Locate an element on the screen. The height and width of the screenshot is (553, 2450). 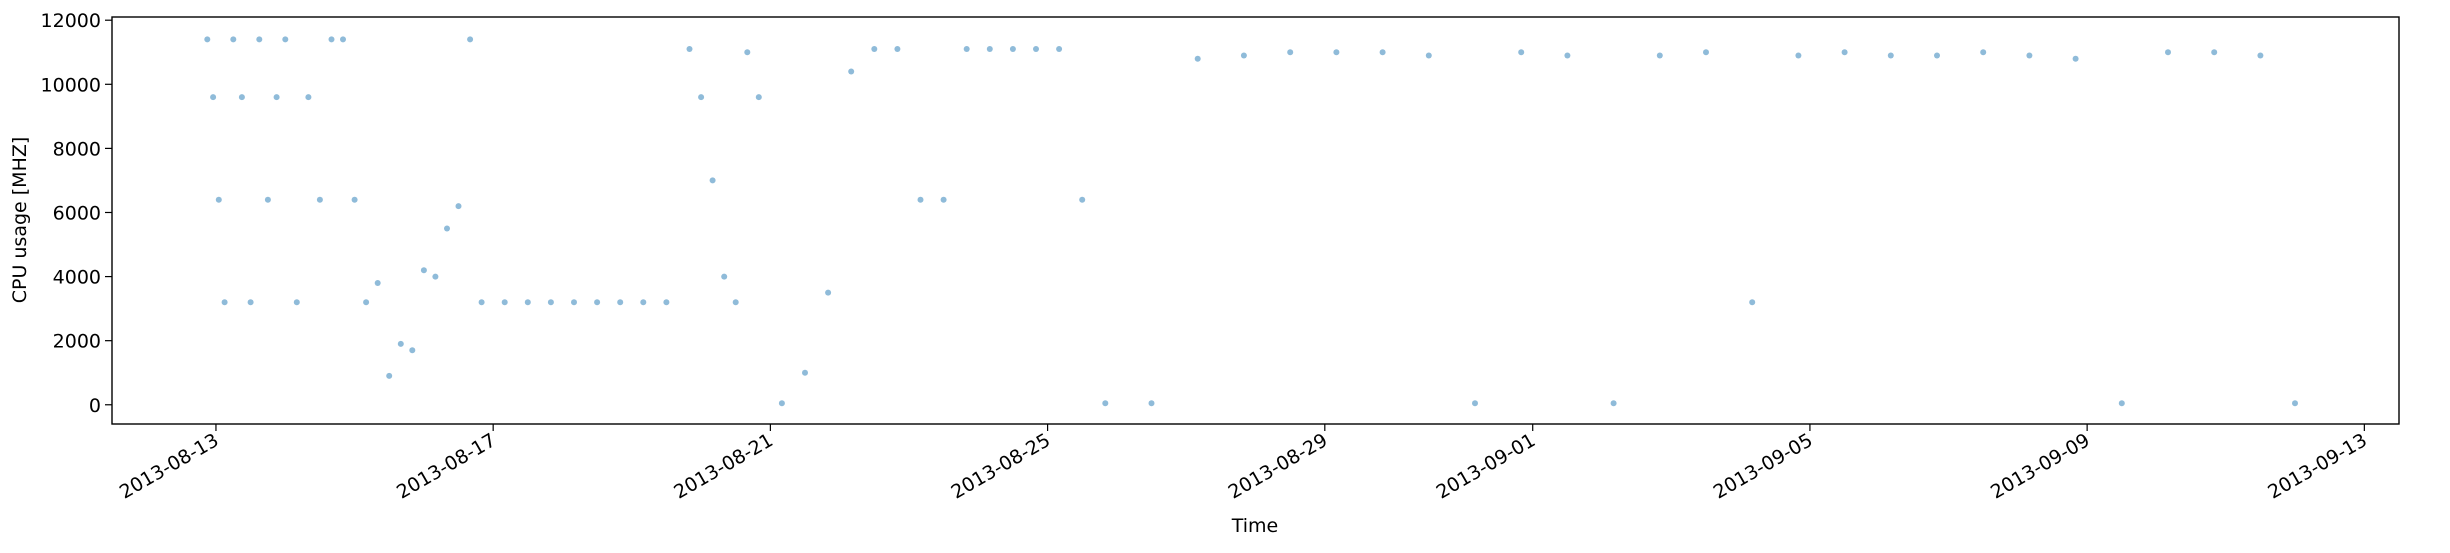
y-axis-ticks: 0 2000 4000 6000 8000 10000 12000 is located at coordinates (76, 213).